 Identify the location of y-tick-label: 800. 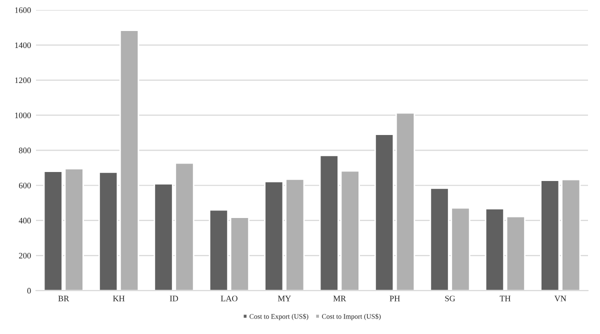
(24, 151).